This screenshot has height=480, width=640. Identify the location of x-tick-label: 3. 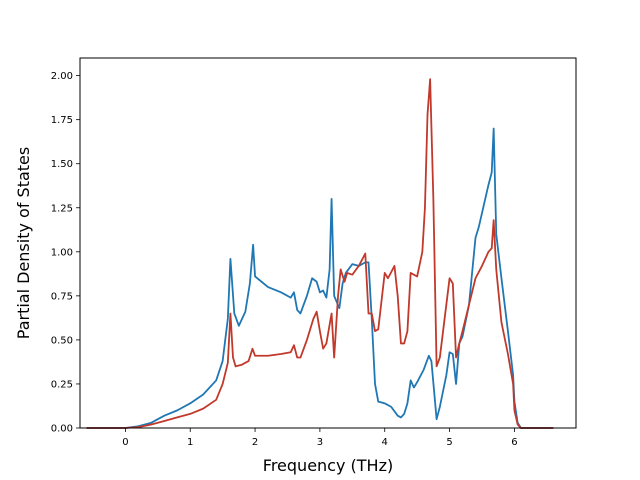
(320, 442).